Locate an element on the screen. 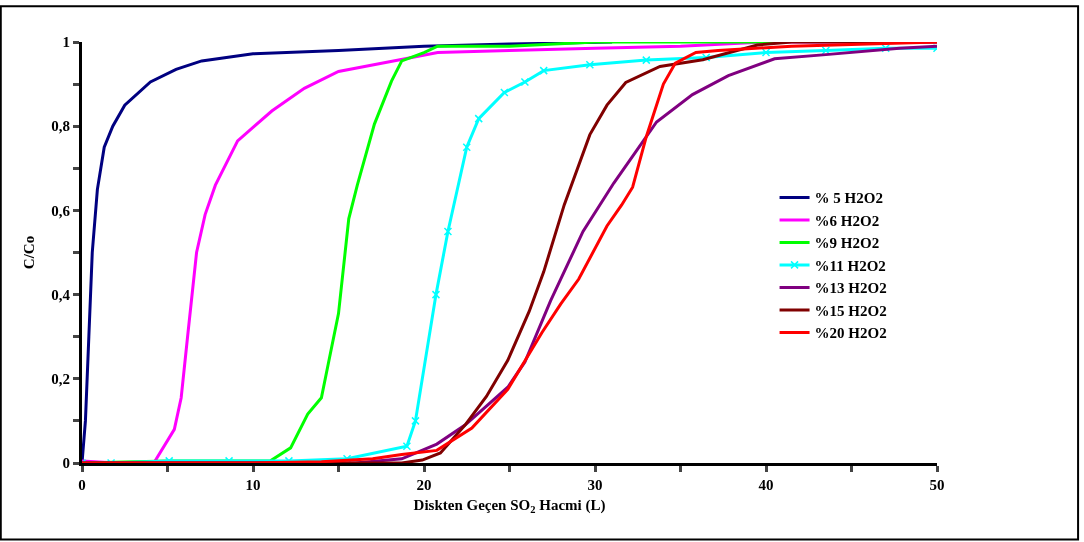 The height and width of the screenshot is (542, 1084). legend-label: %15 H2O2 is located at coordinates (850, 310).